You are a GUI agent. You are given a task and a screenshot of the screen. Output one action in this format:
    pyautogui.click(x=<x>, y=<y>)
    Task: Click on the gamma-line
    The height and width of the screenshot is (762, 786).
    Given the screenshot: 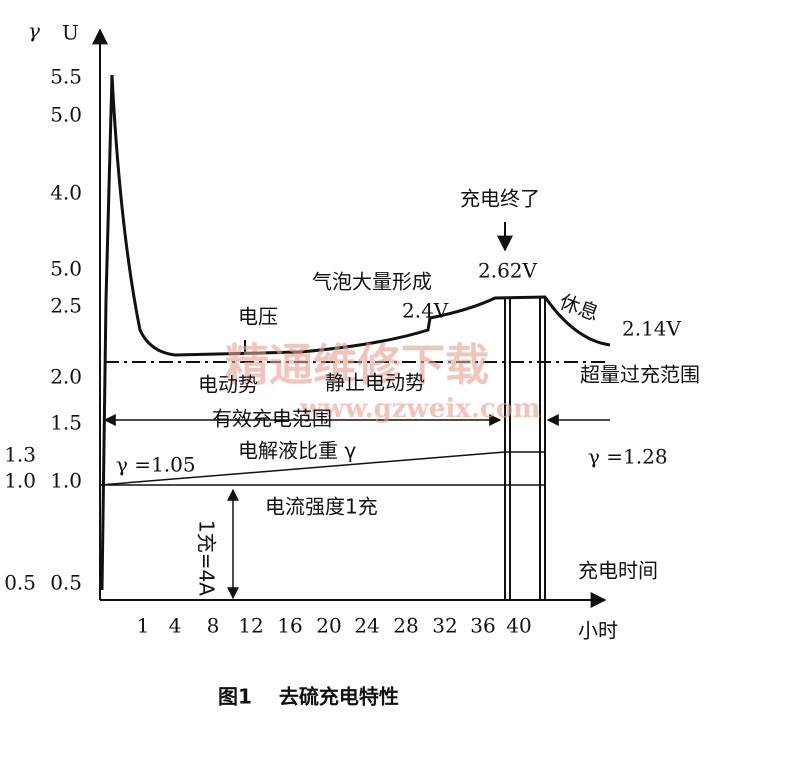 What is the action you would take?
    pyautogui.click(x=322, y=468)
    